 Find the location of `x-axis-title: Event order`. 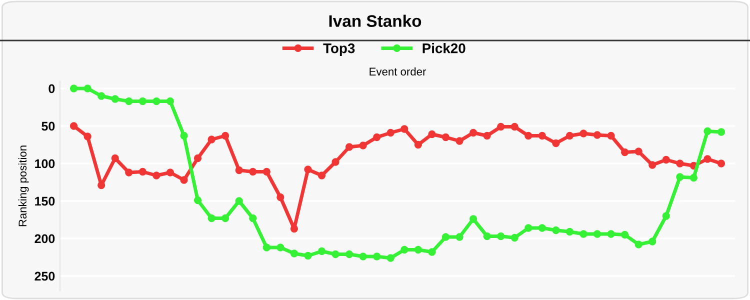

x-axis-title: Event order is located at coordinates (398, 71).